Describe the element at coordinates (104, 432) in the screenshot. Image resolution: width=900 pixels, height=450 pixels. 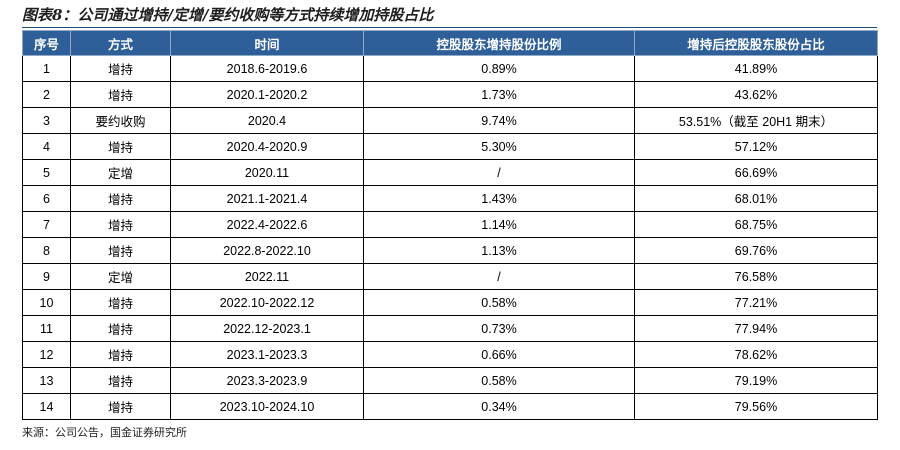
I see `source-note: 来源：公司公告，国金证券研究所` at that location.